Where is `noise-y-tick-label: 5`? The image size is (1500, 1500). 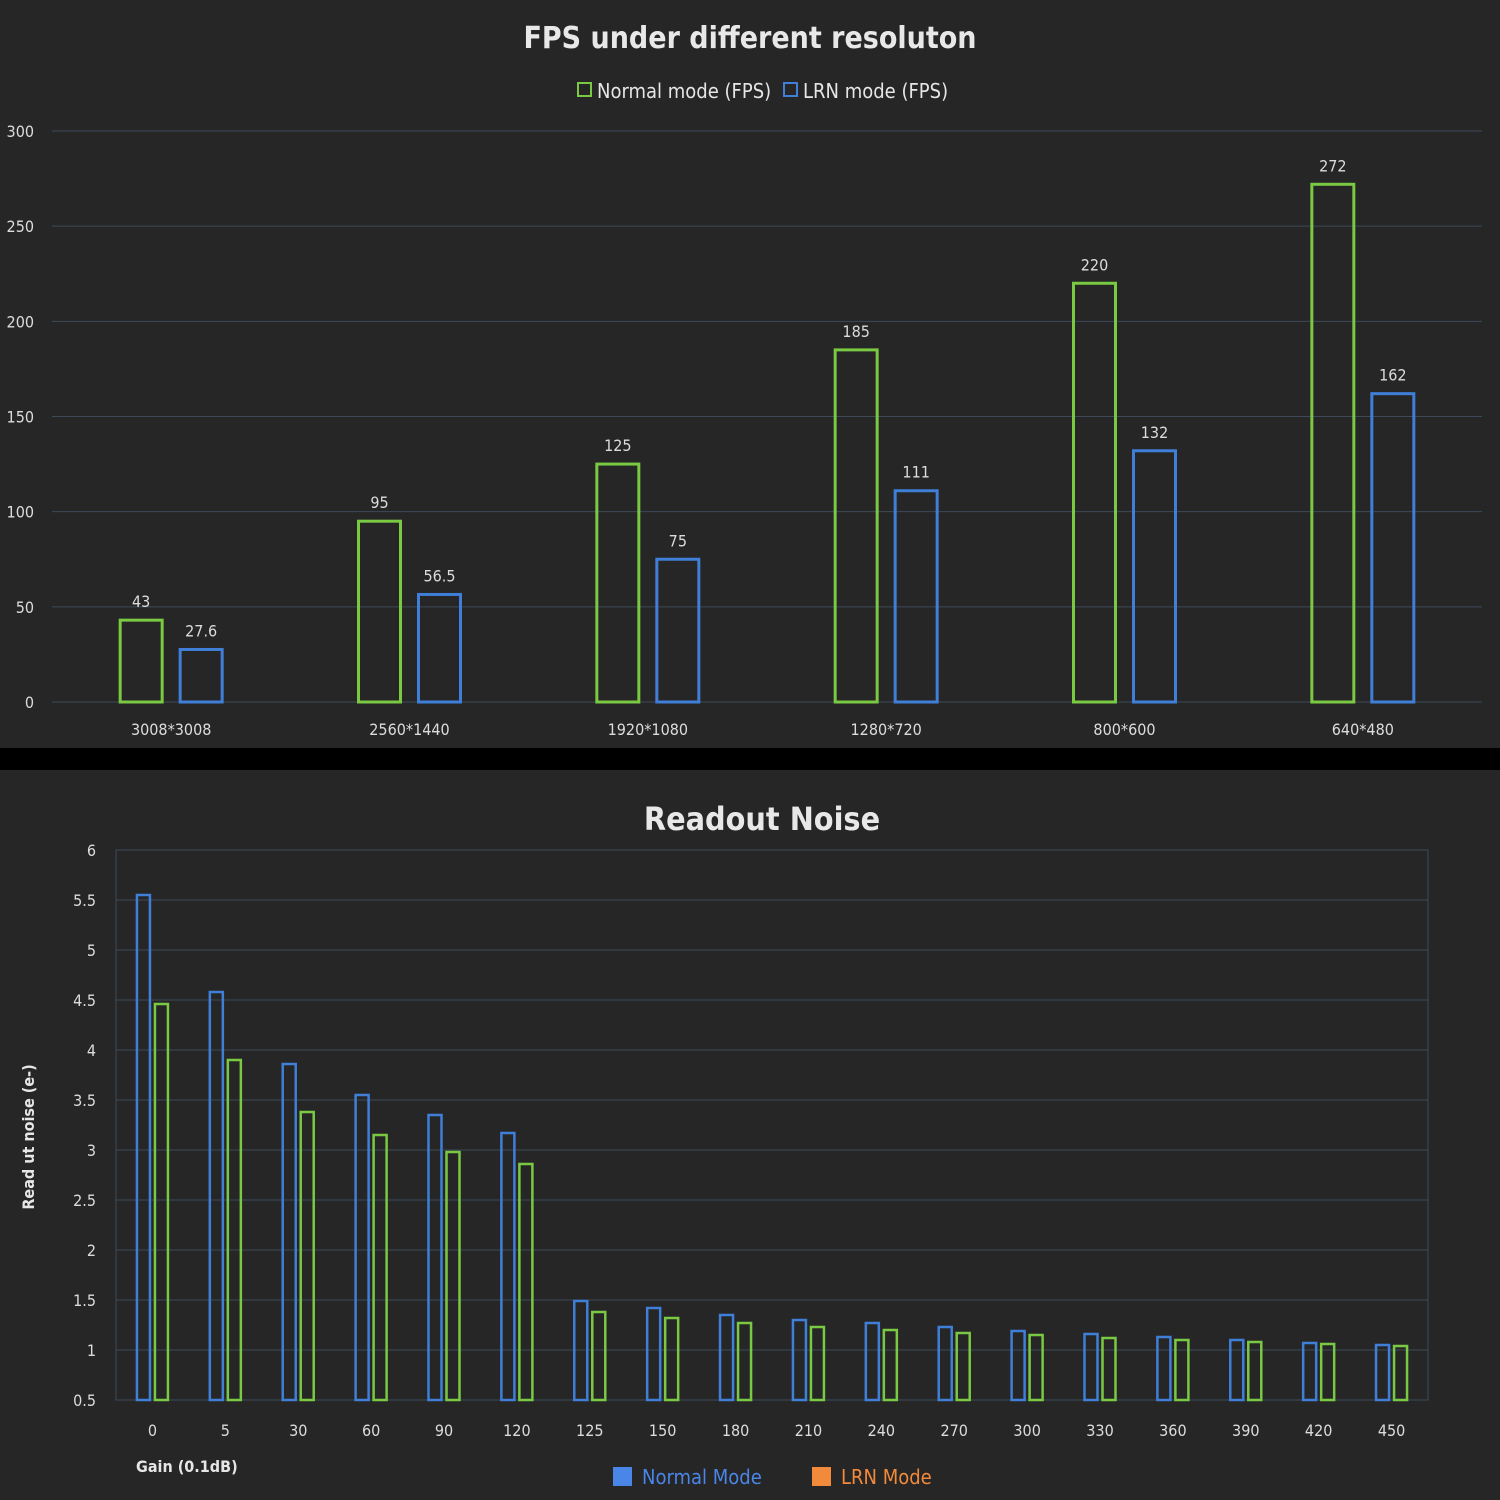 noise-y-tick-label: 5 is located at coordinates (91, 950).